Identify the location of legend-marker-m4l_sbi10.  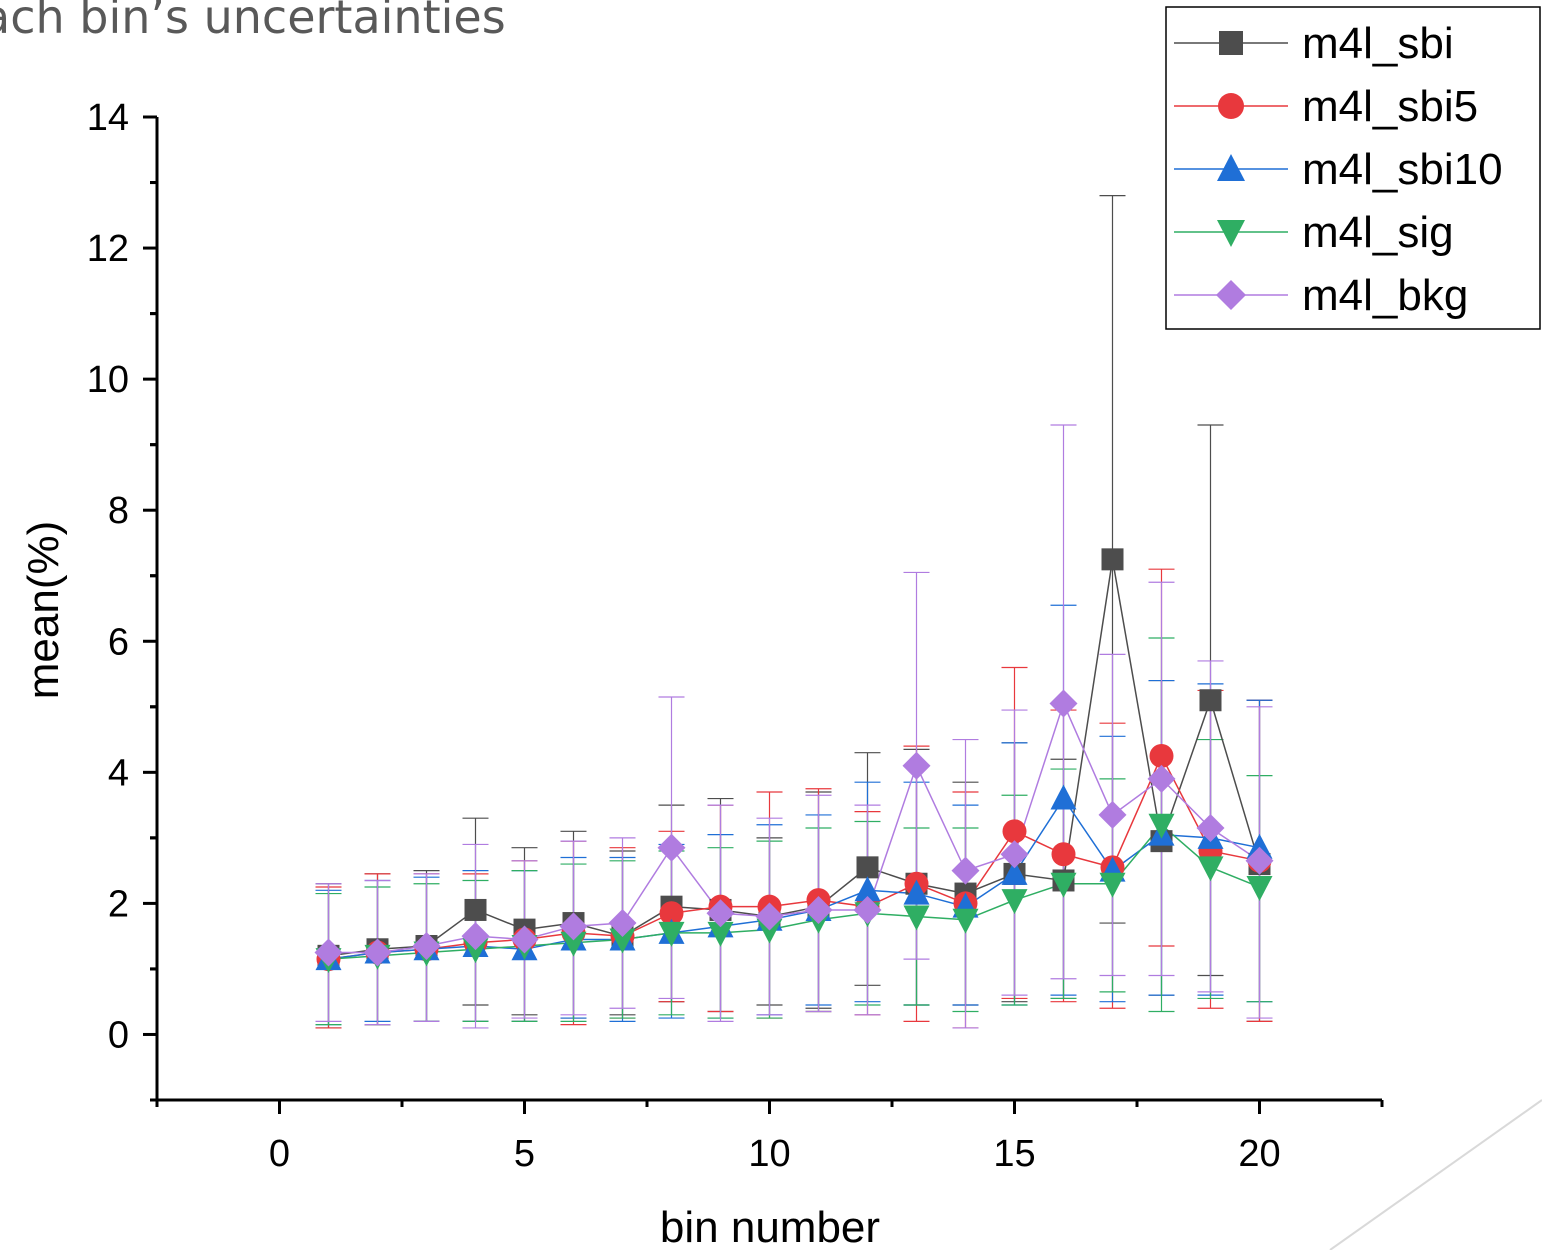
(1231, 167).